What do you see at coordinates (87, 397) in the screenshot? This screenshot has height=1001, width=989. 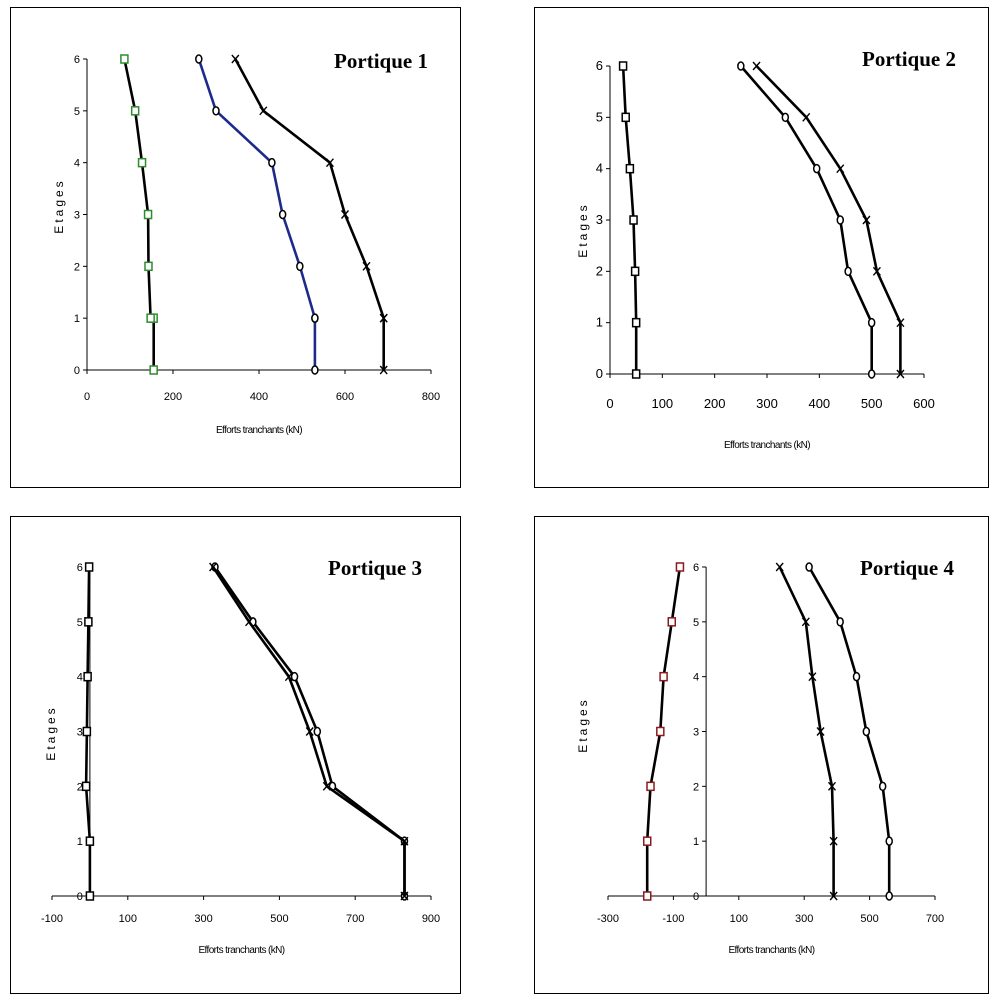 I see `x-tick-label: 0` at bounding box center [87, 397].